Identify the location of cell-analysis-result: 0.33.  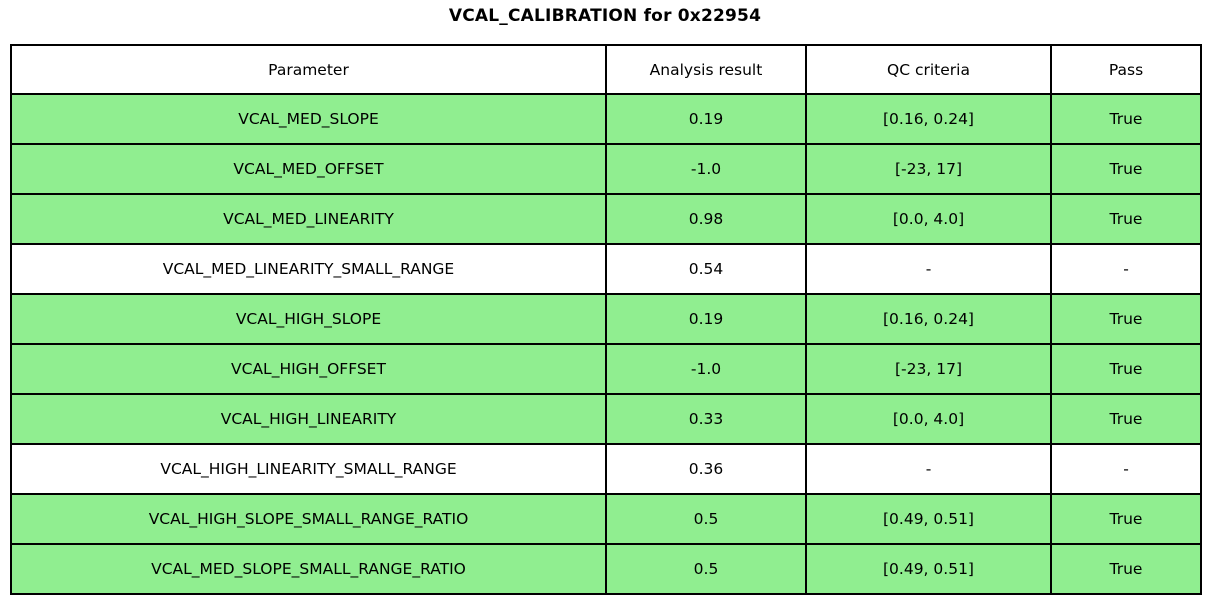
(706, 419).